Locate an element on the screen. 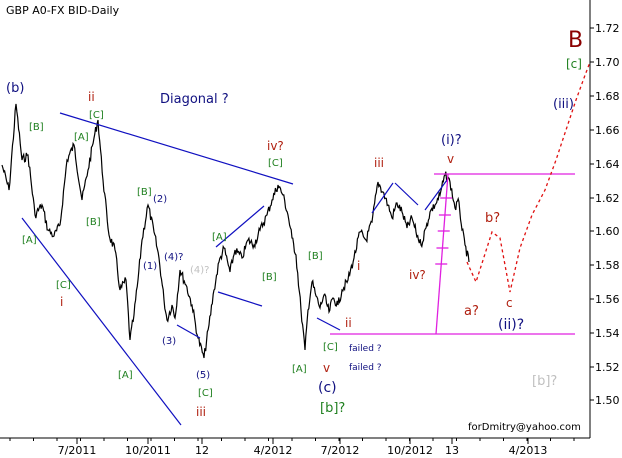 Image resolution: width=622 pixels, height=458 pixels. wave-label-C2: [C] is located at coordinates (63, 285).